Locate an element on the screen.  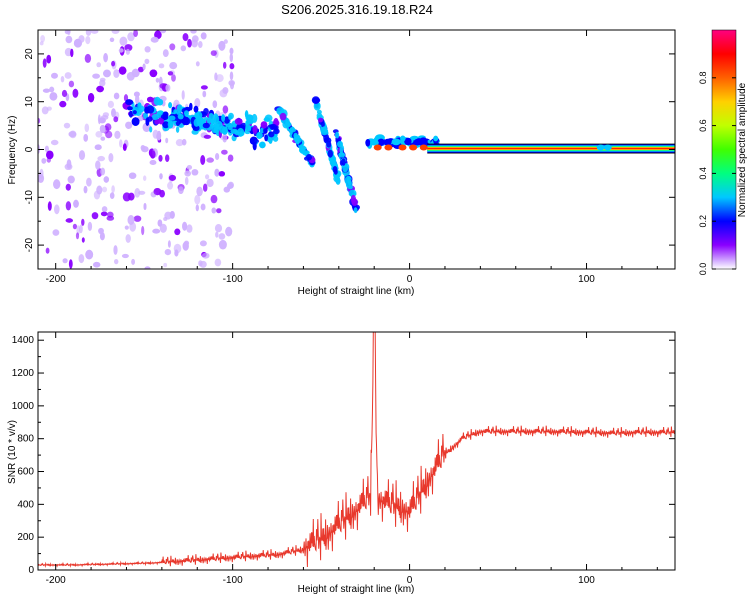
x-tick-label: -200 is located at coordinates (56, 279).